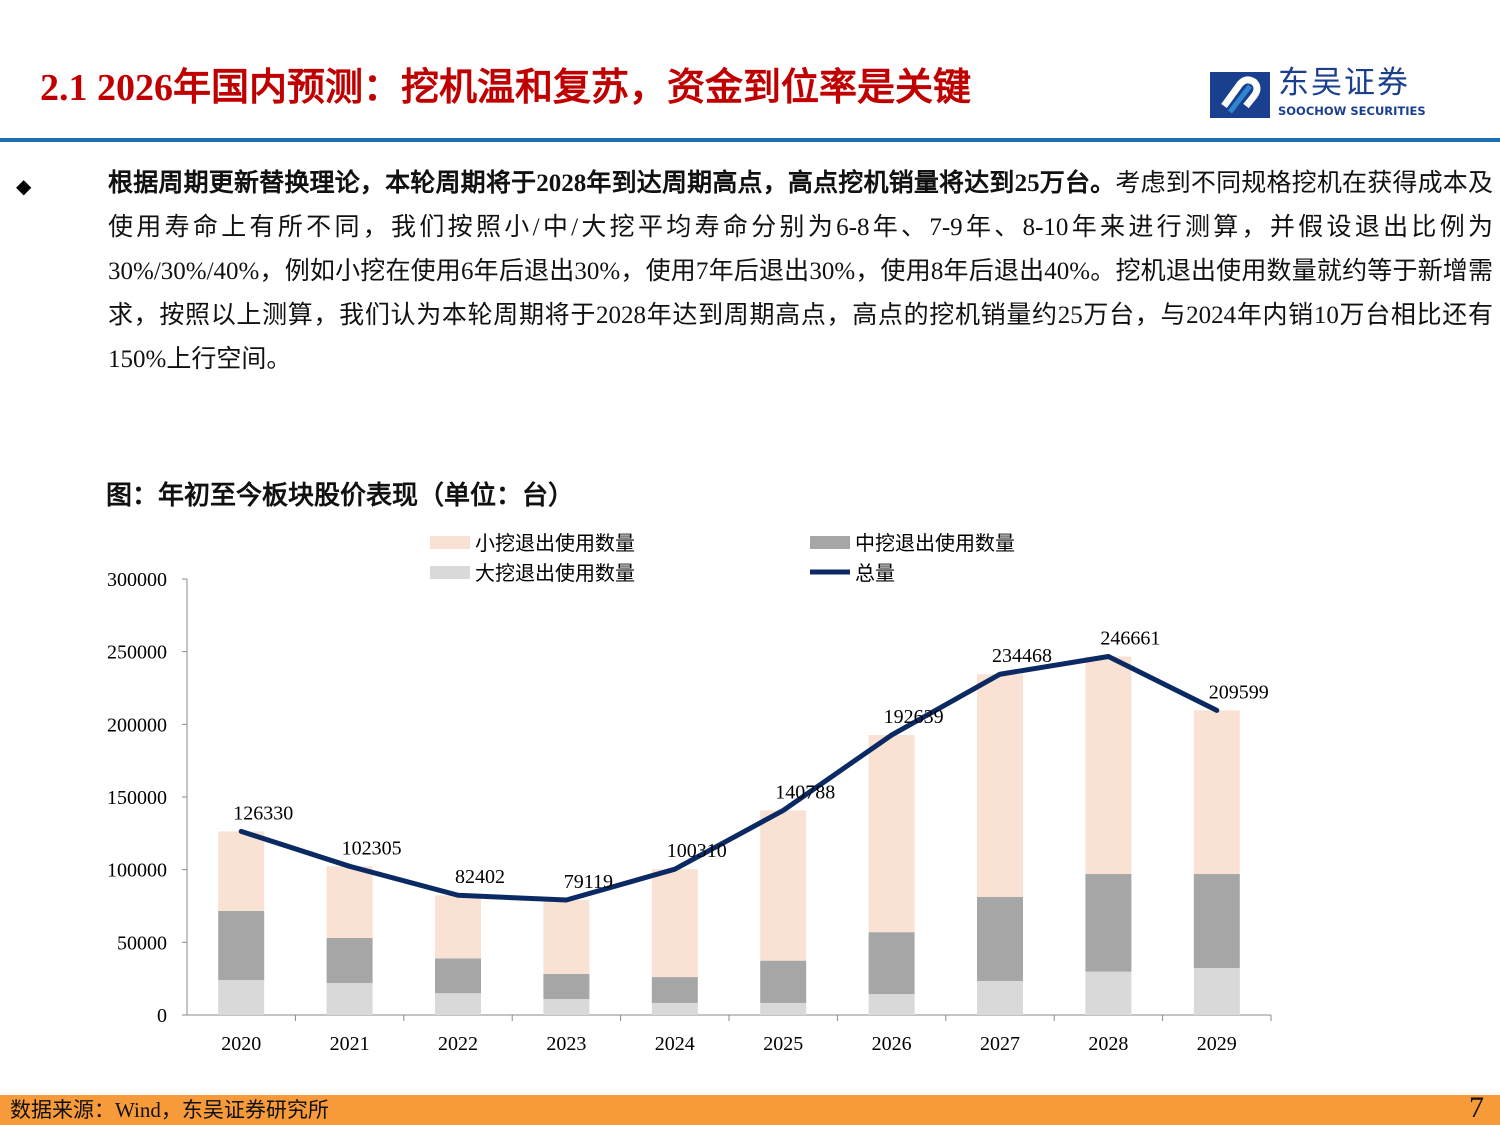 The height and width of the screenshot is (1125, 1500). What do you see at coordinates (372, 848) in the screenshot?
I see `data-label: 102305` at bounding box center [372, 848].